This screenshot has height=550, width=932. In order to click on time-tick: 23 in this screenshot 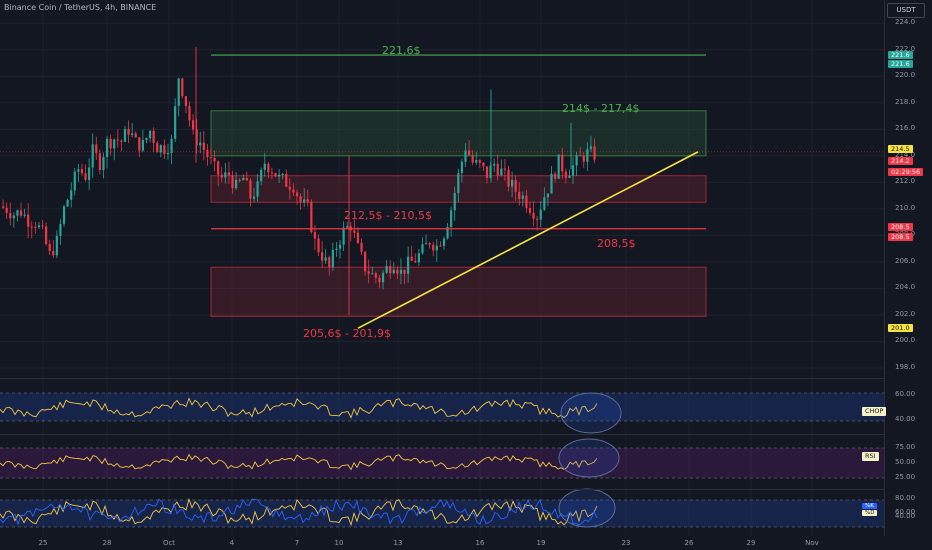, I will do `click(626, 543)`.